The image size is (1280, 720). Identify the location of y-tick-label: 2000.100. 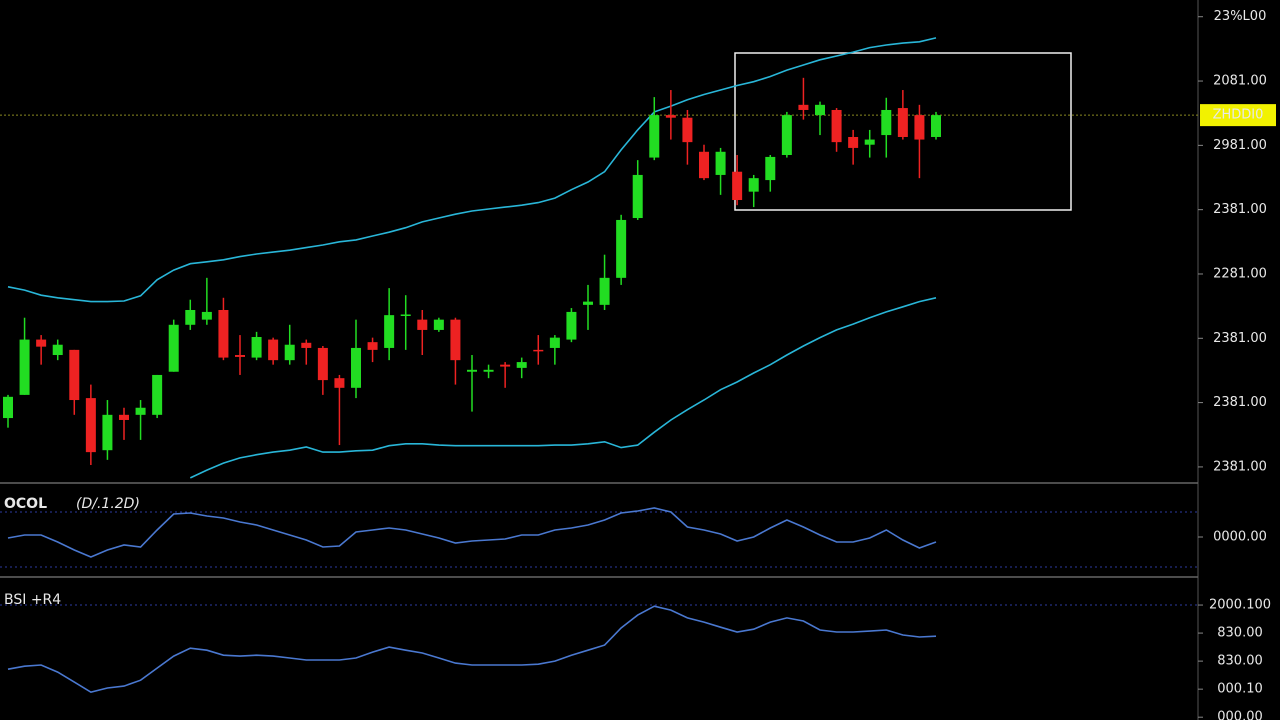
(1240, 605).